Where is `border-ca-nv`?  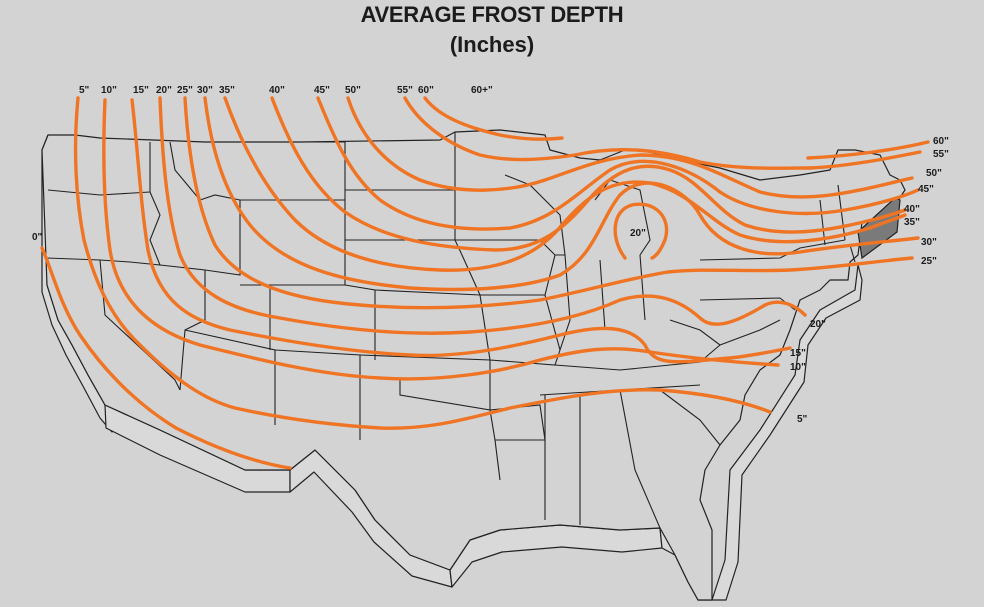
border-ca-nv is located at coordinates (140, 325).